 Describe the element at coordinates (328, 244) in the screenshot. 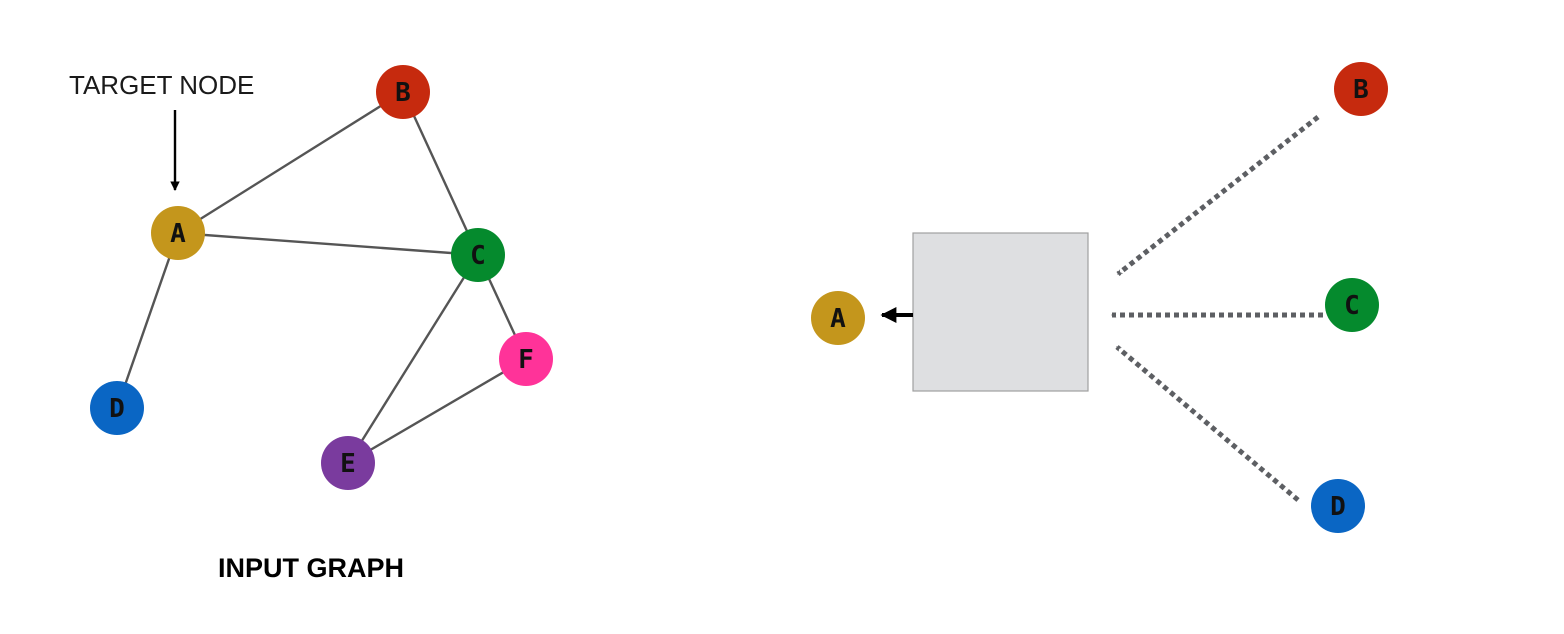

I see `edge-a-c` at that location.